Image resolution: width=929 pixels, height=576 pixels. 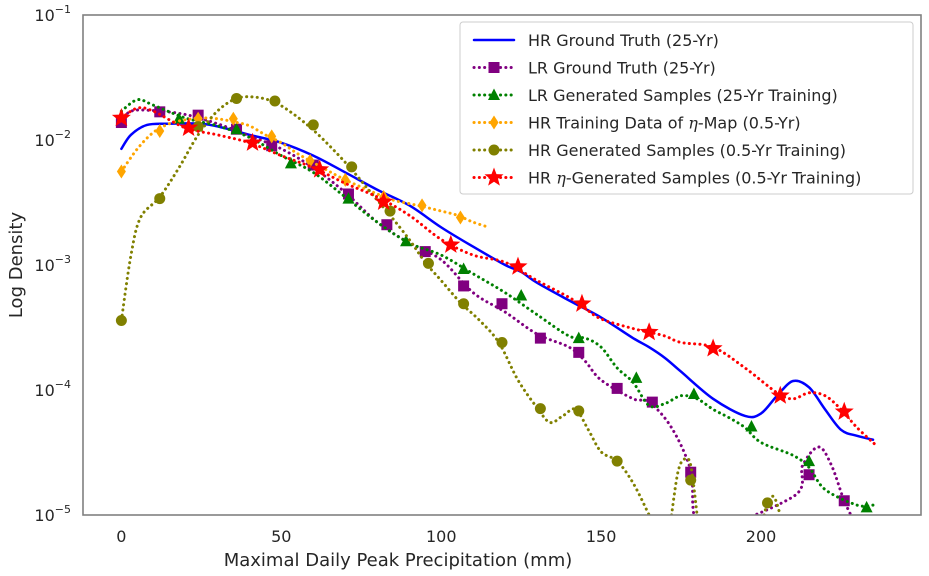 I want to click on y-axis-ticks: 10⁻⁵ 10⁻⁴ 10⁻³ 10⁻² 10⁻¹, so click(x=52, y=264).